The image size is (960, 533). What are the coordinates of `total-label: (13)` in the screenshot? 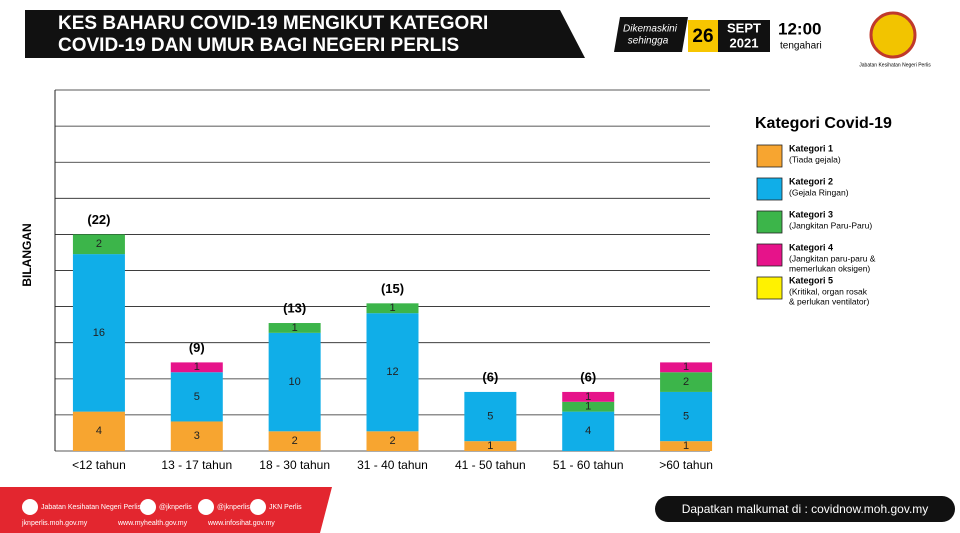 It's located at (294, 307).